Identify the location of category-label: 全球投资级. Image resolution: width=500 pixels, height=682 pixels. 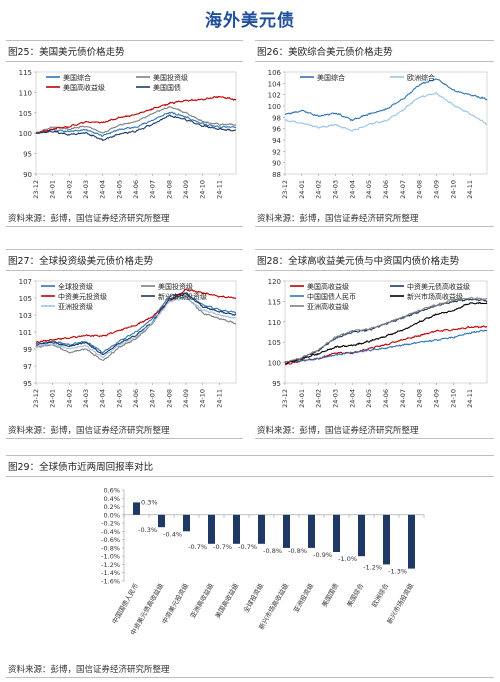
(253, 597).